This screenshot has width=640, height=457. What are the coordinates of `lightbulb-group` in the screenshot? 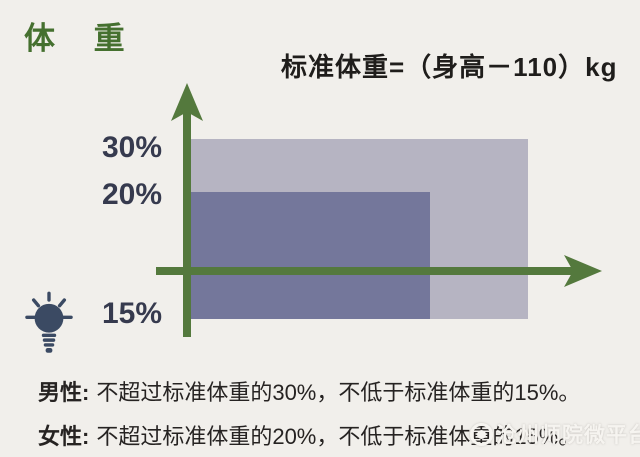 It's located at (49, 322).